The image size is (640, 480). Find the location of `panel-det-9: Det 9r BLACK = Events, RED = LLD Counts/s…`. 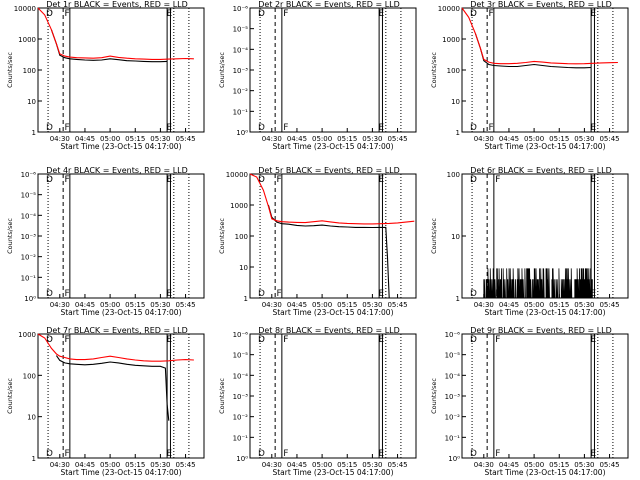

panel-det-9: Det 9r BLACK = Events, RED = LLD Counts/s… is located at coordinates (529, 401).